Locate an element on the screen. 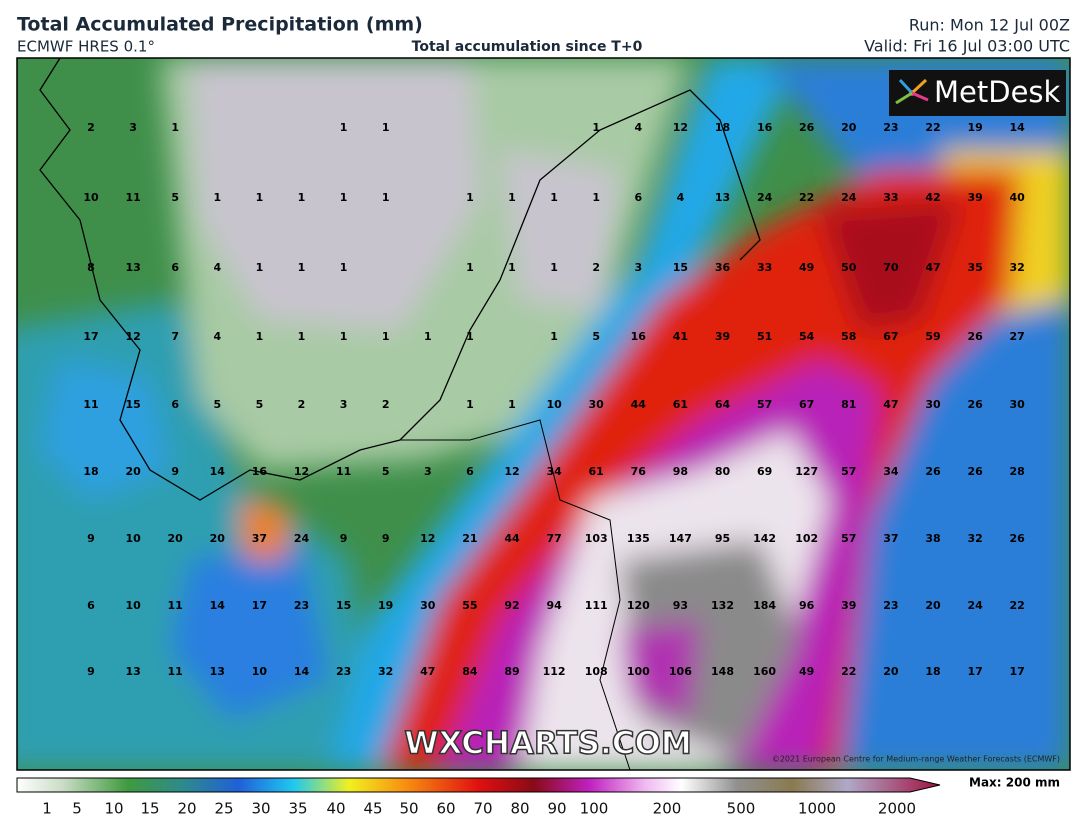  grid-value: 37 is located at coordinates (259, 538).